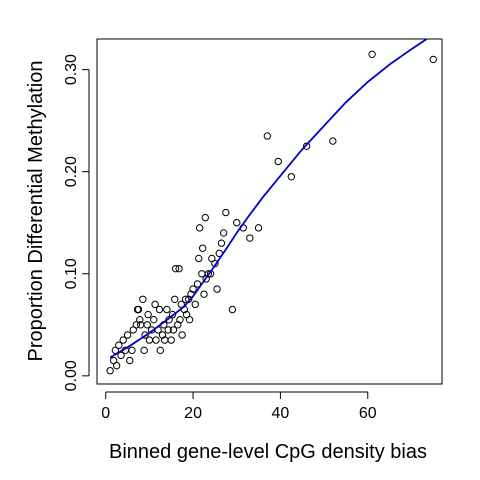 The image size is (480, 480). Describe the element at coordinates (36, 211) in the screenshot. I see `y-axis-title: Proportion Differential Methylation` at that location.